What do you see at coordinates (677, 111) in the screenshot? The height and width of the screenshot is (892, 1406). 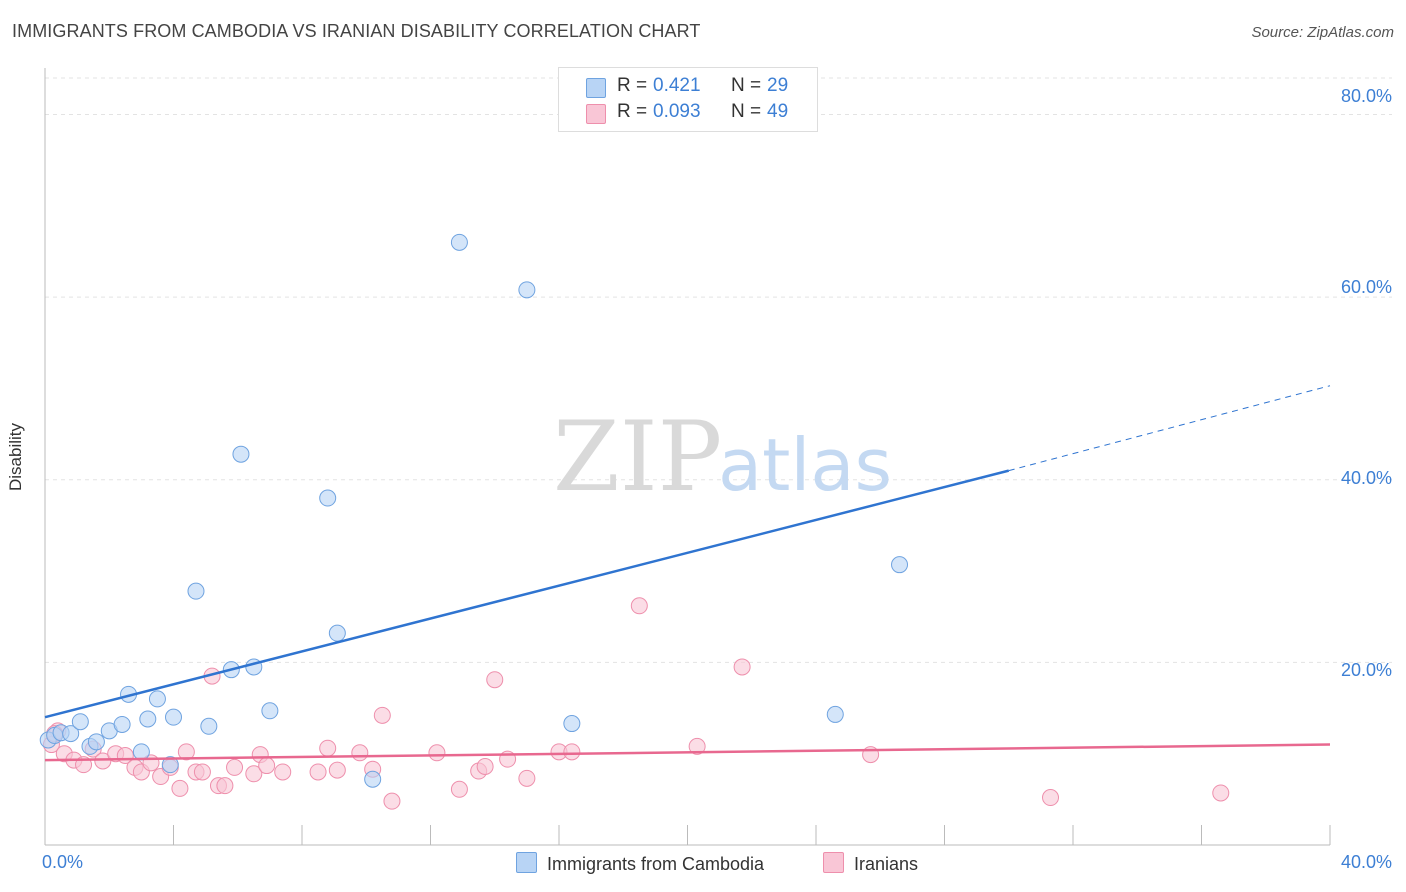 I see `r-value: 0.093` at bounding box center [677, 111].